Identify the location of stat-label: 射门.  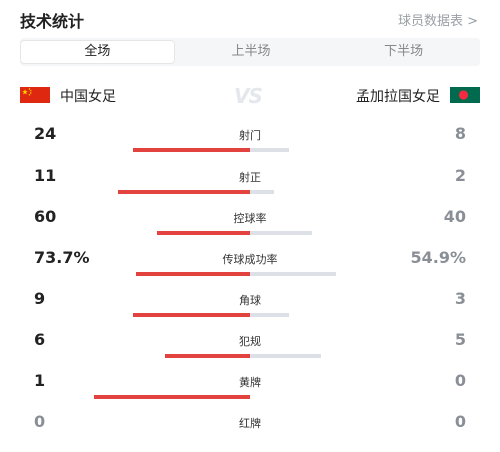
(250, 135).